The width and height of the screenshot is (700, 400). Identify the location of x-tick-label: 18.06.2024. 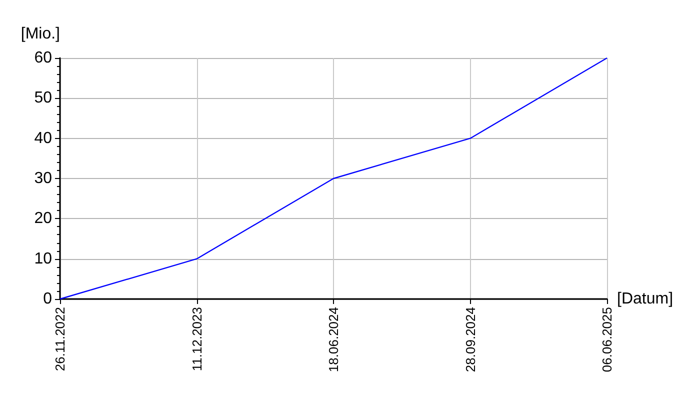
(333, 339).